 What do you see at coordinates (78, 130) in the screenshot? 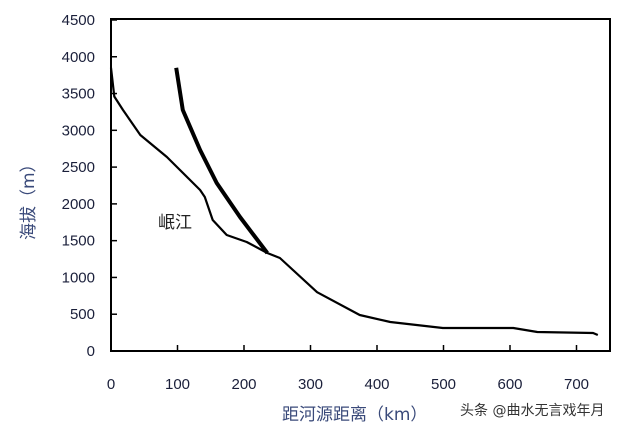
I see `y-tick-label: 3000` at bounding box center [78, 130].